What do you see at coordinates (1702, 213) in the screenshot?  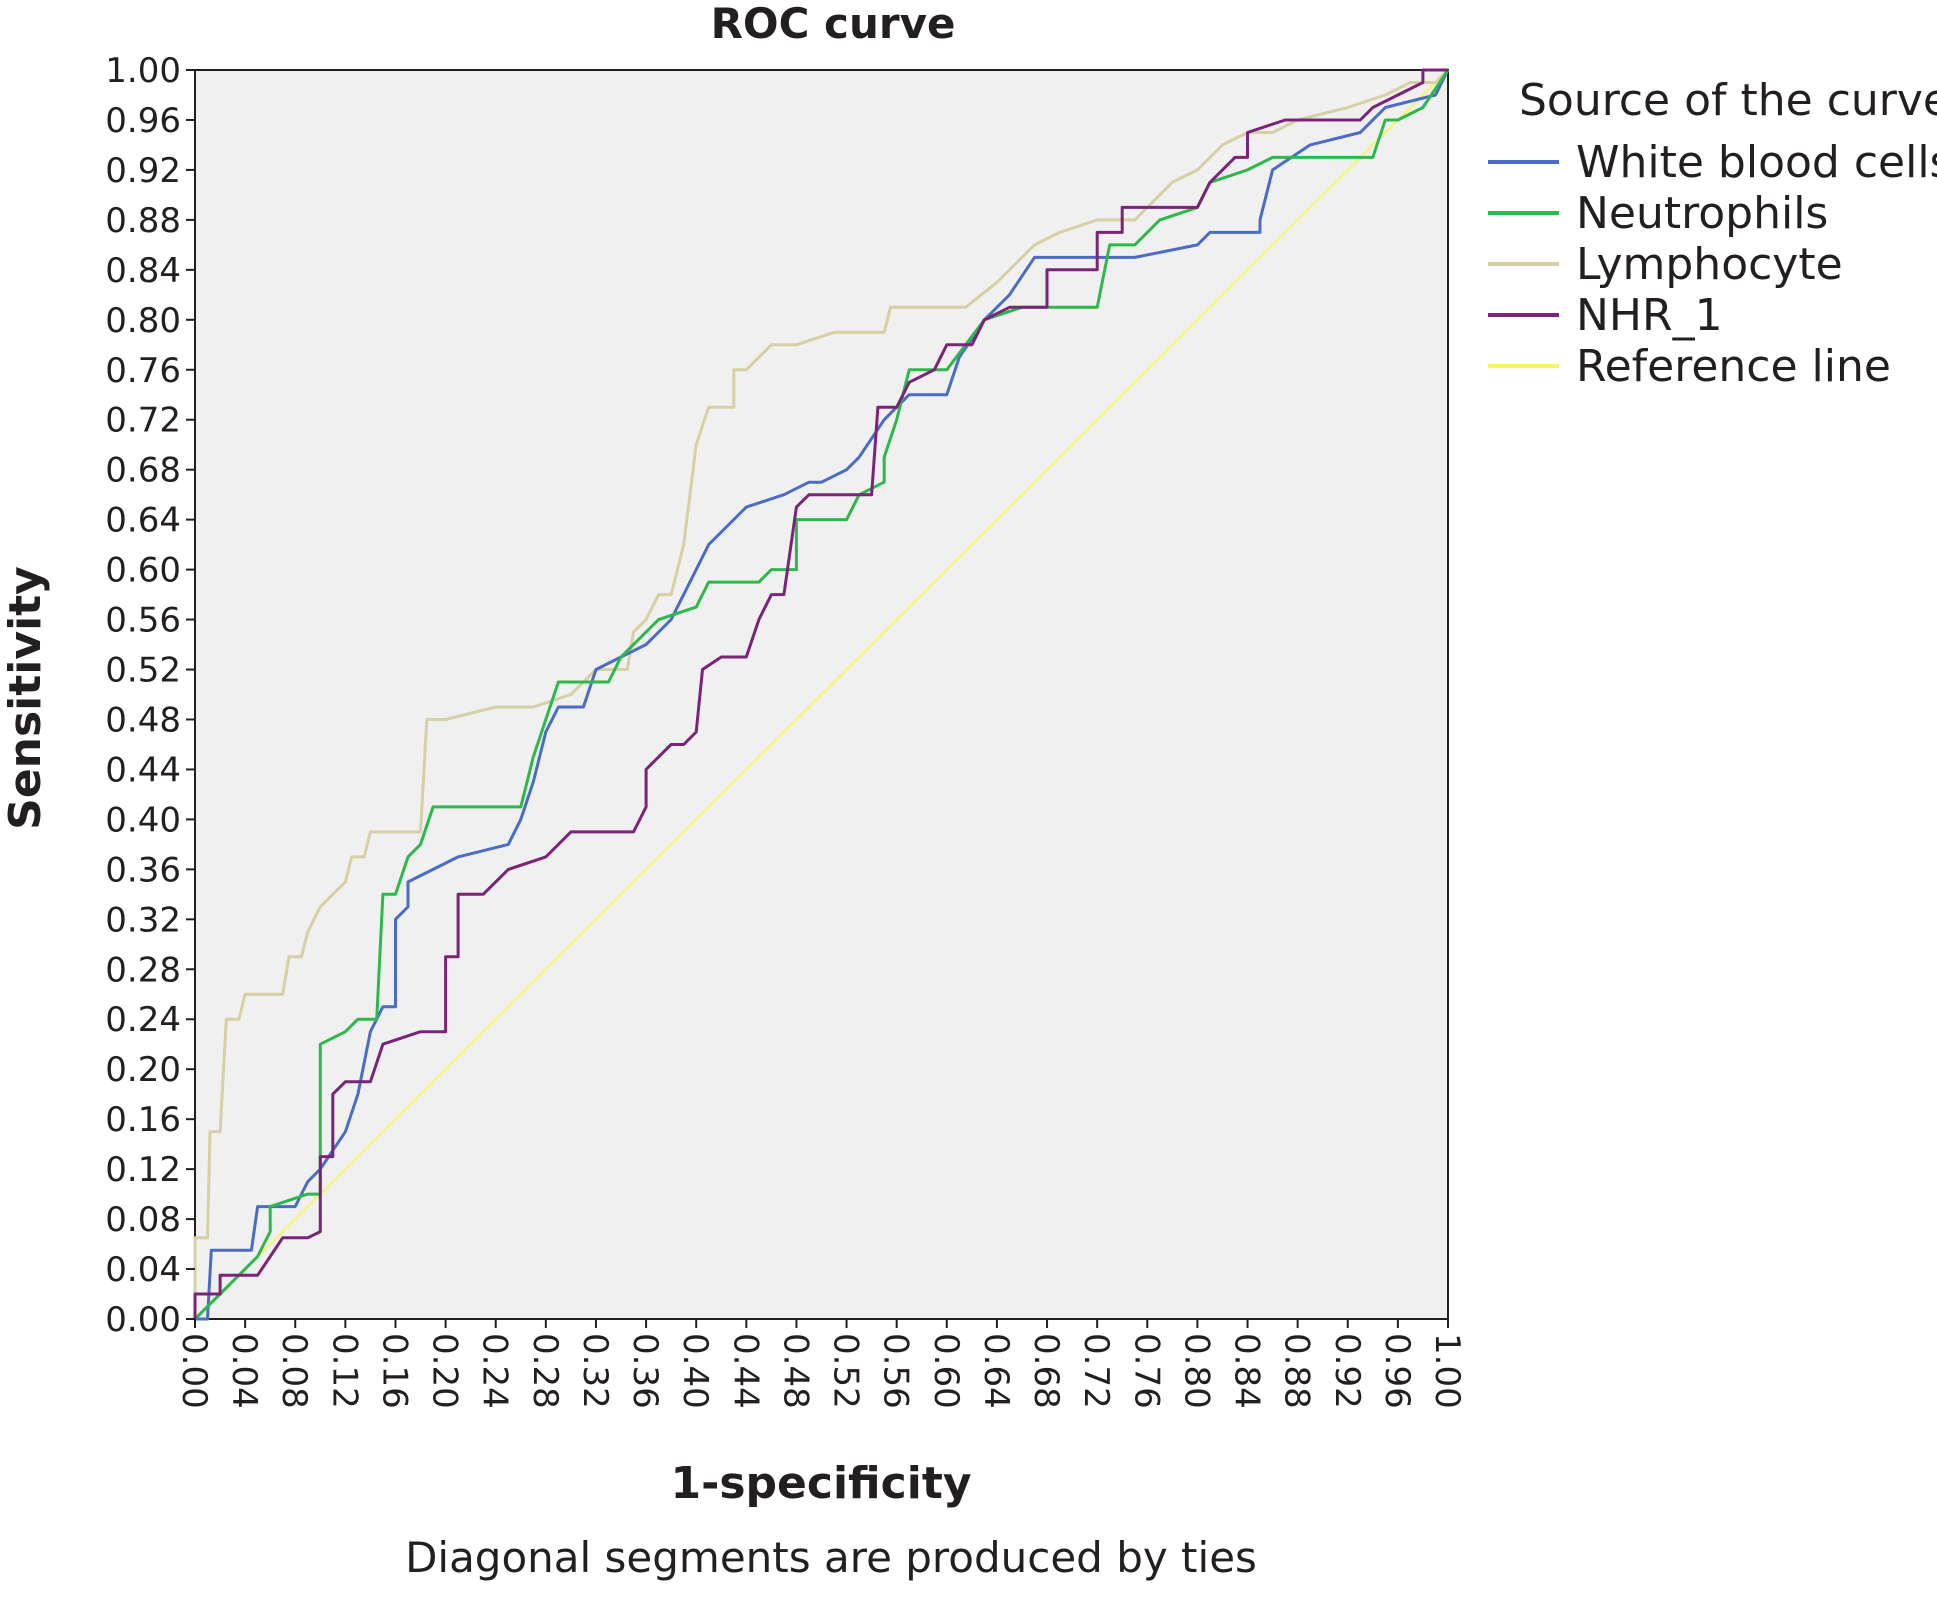 I see `legend-entry: Neutrophils` at bounding box center [1702, 213].